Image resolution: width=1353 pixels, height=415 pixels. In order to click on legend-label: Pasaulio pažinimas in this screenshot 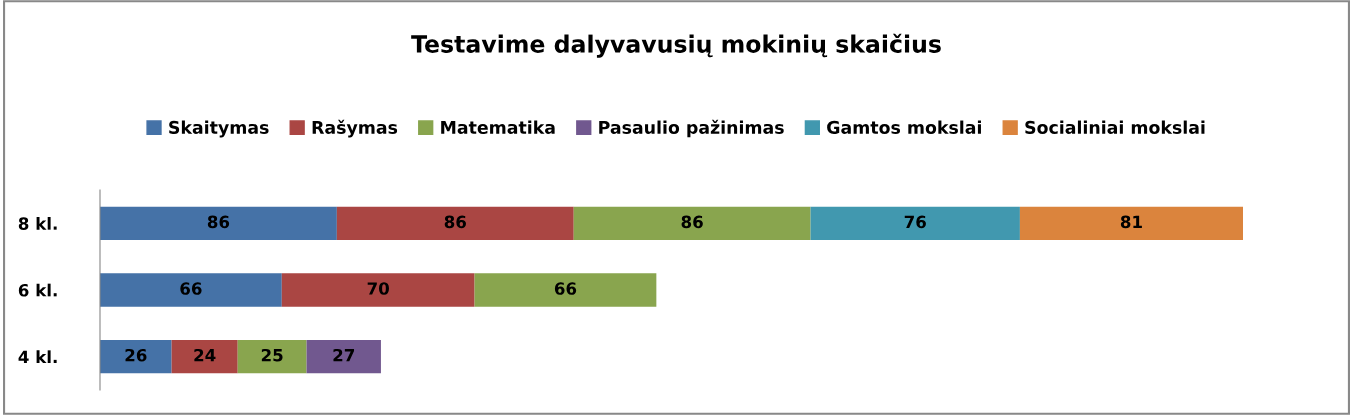, I will do `click(691, 128)`.